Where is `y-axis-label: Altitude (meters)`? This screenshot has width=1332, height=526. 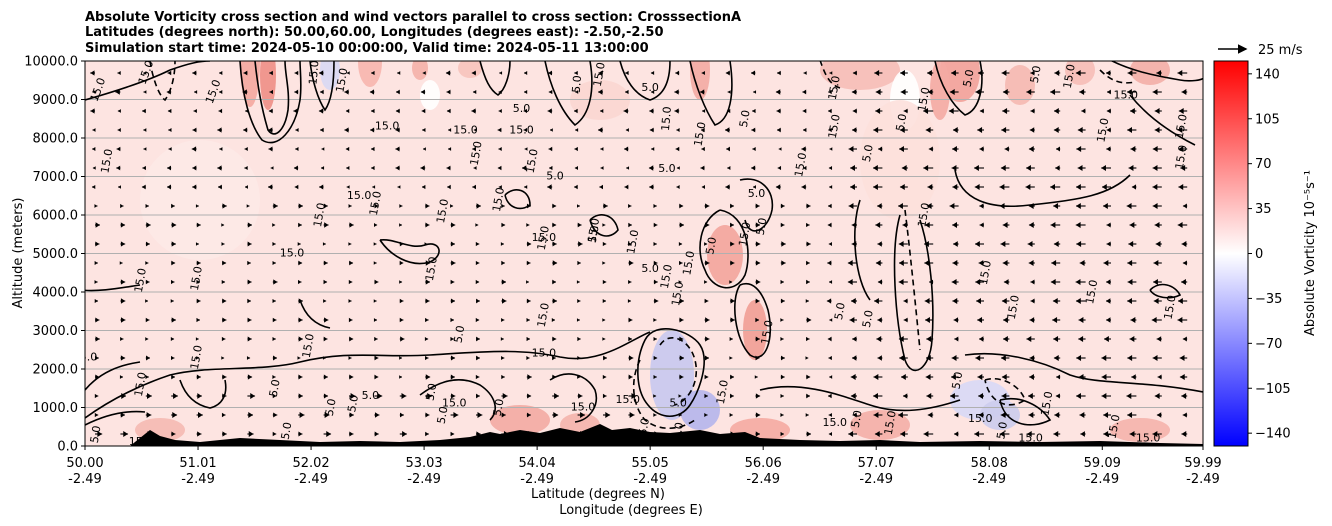 y-axis-label: Altitude (meters) is located at coordinates (18, 253).